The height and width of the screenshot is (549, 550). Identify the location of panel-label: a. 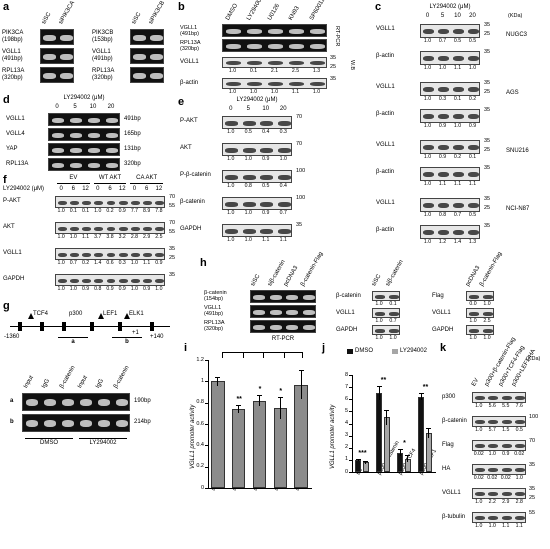
(6, 7).